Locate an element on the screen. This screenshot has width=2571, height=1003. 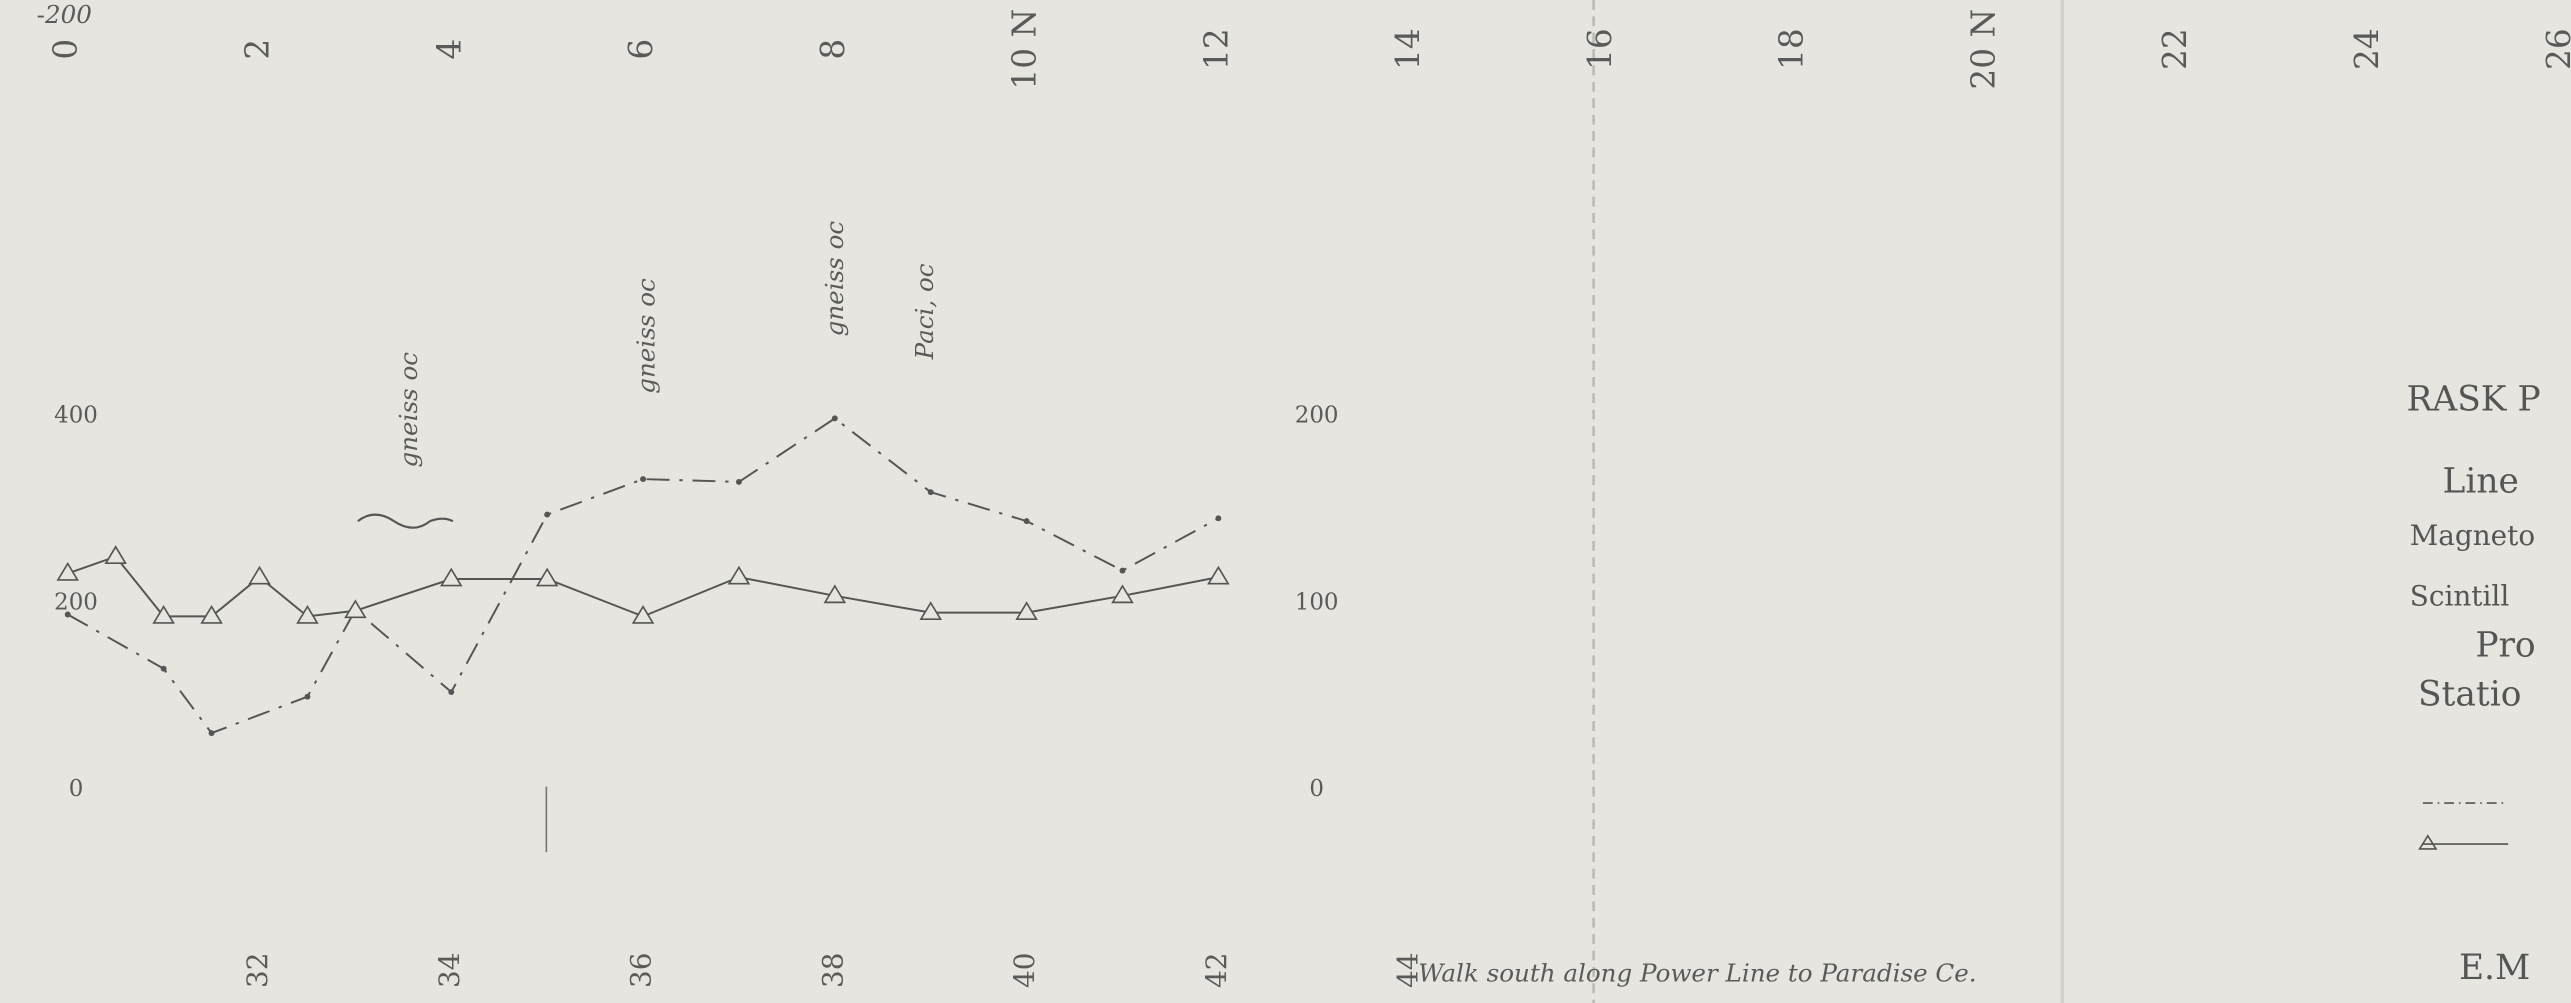
annotation: -200 is located at coordinates (64, 14).